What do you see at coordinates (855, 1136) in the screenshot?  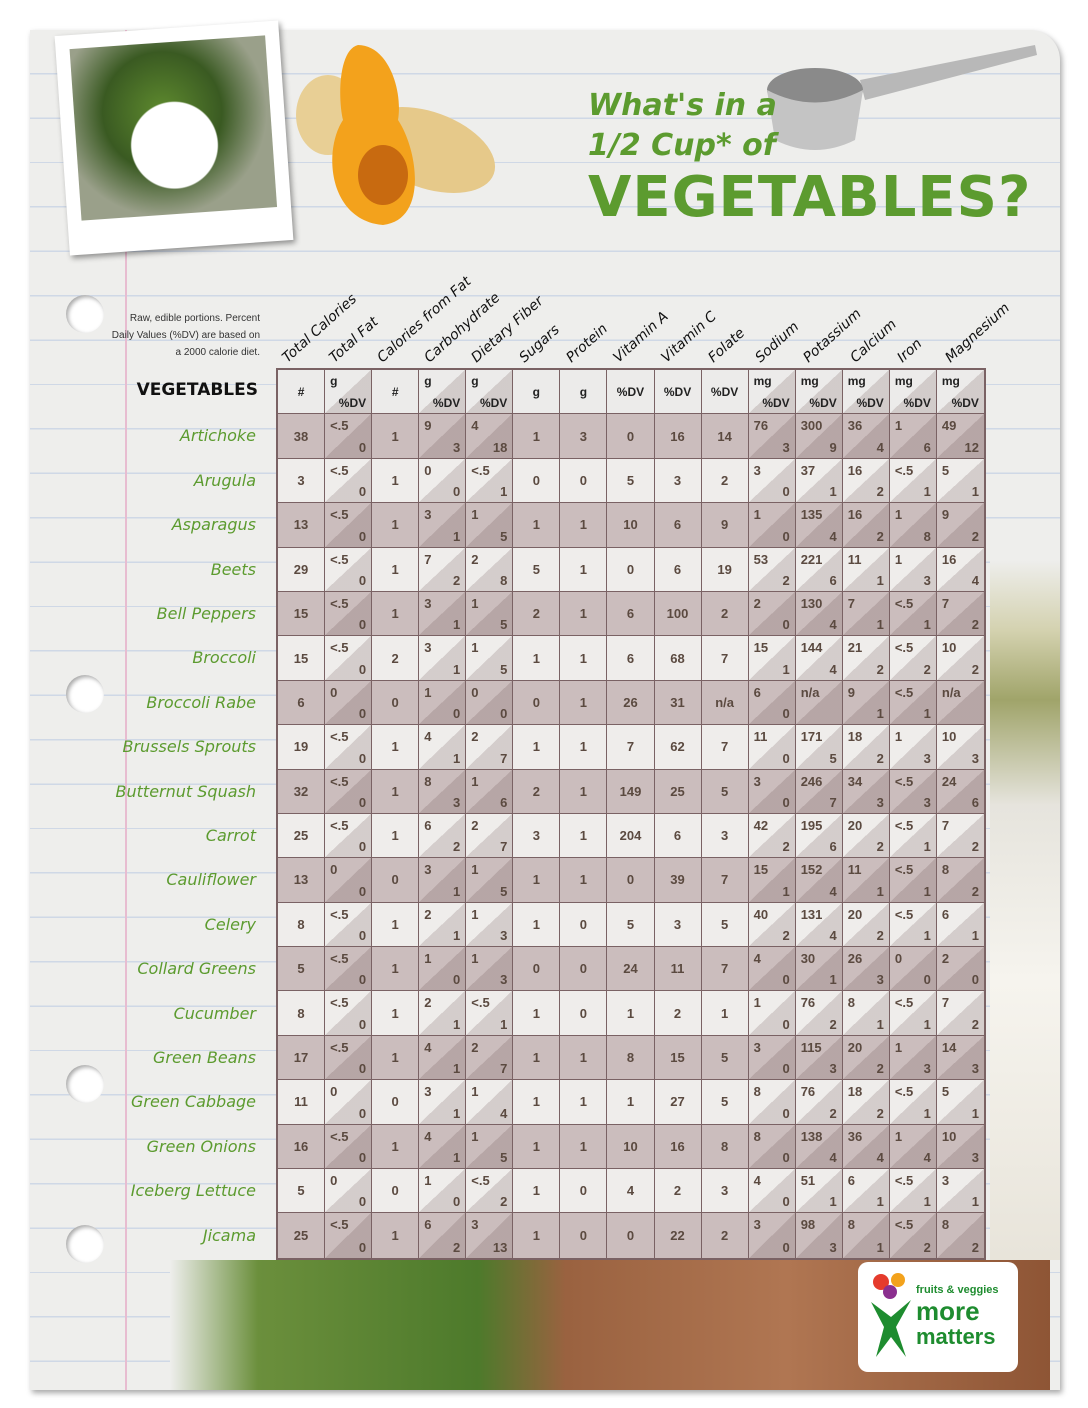 I see `cell-value: 36` at bounding box center [855, 1136].